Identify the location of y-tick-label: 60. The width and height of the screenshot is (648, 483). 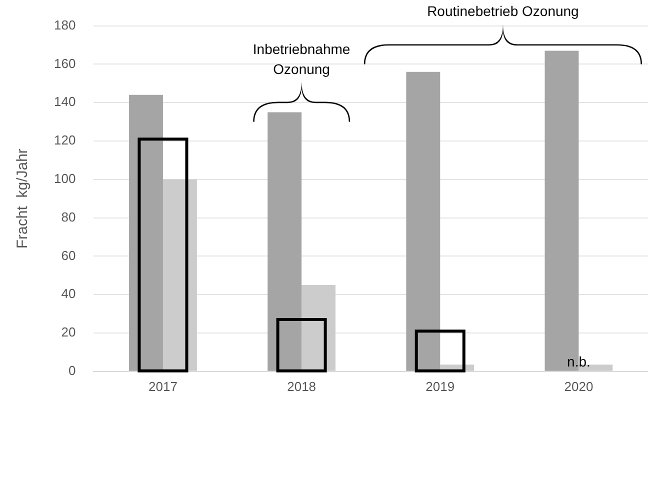
(68, 255).